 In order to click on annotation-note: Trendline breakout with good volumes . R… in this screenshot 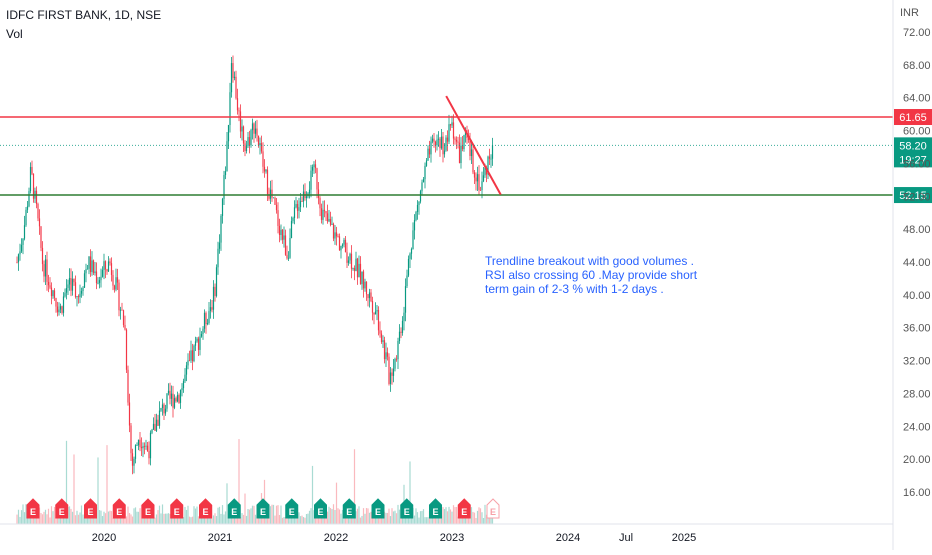, I will do `click(605, 275)`.